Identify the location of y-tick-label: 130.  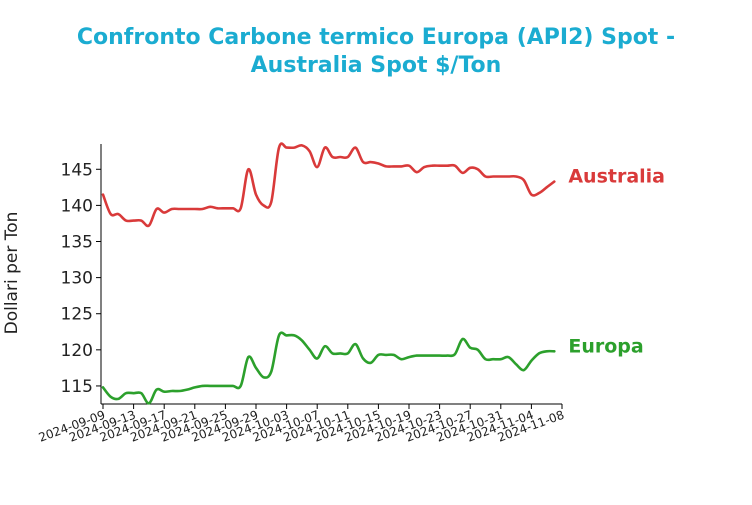
(77, 279).